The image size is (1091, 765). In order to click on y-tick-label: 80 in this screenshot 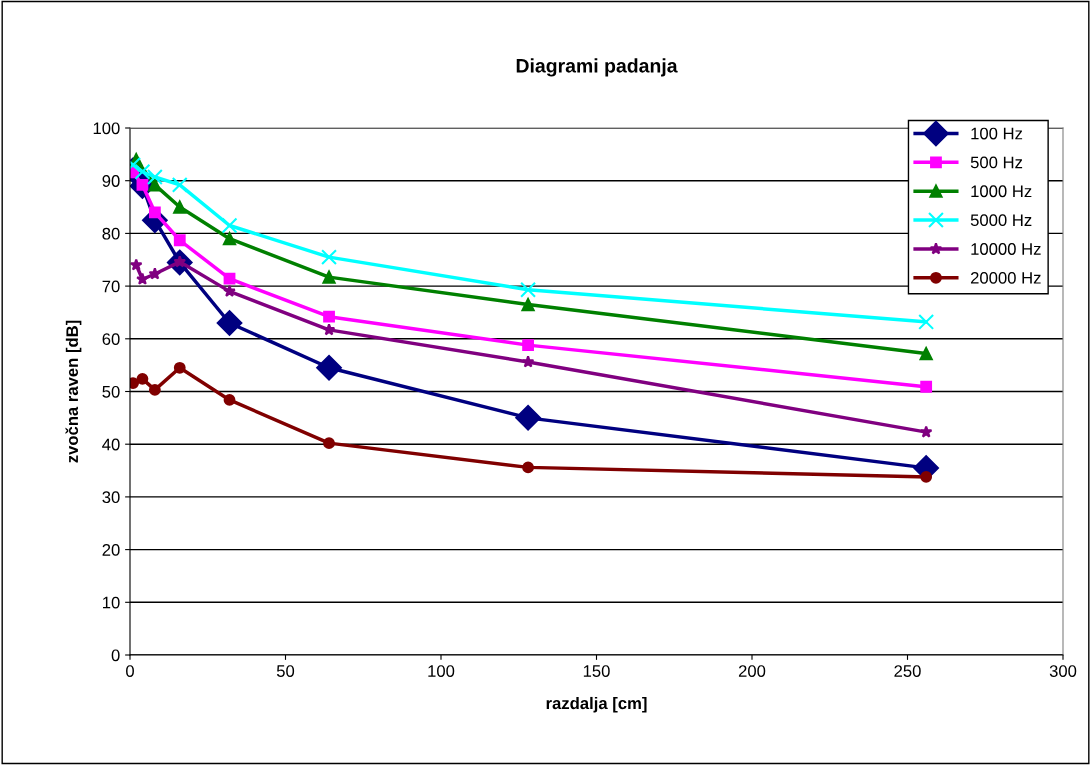, I will do `click(111, 233)`.